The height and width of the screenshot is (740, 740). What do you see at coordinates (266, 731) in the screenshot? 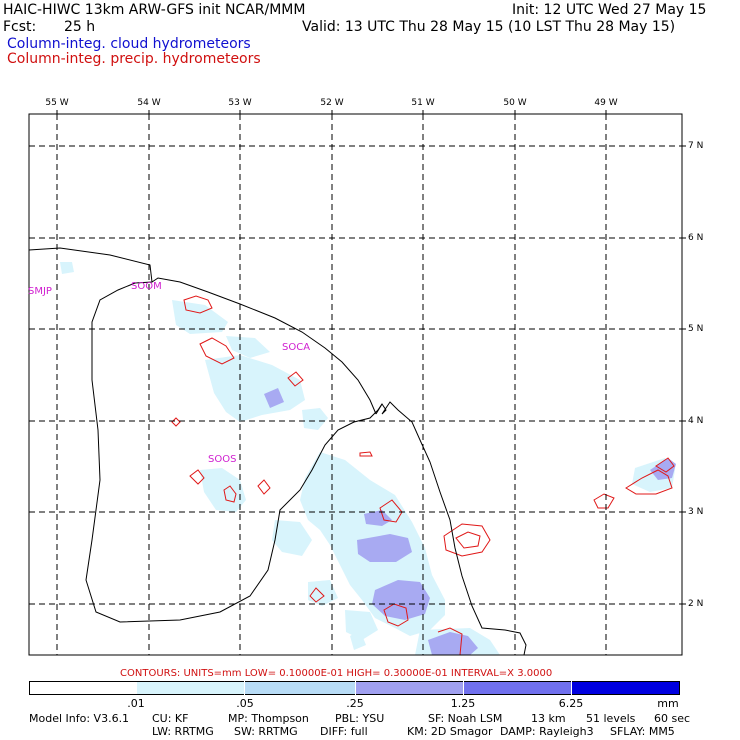
I see `model-info-sw: SW: RRTMG` at bounding box center [266, 731].